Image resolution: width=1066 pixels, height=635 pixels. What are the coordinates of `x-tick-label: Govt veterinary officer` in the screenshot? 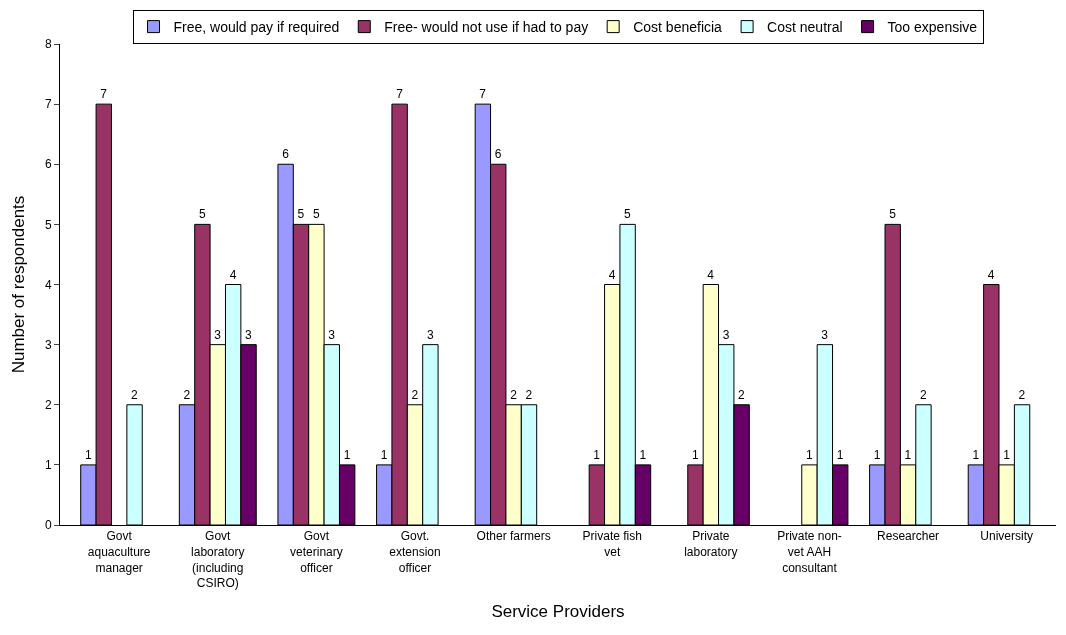 It's located at (316, 552).